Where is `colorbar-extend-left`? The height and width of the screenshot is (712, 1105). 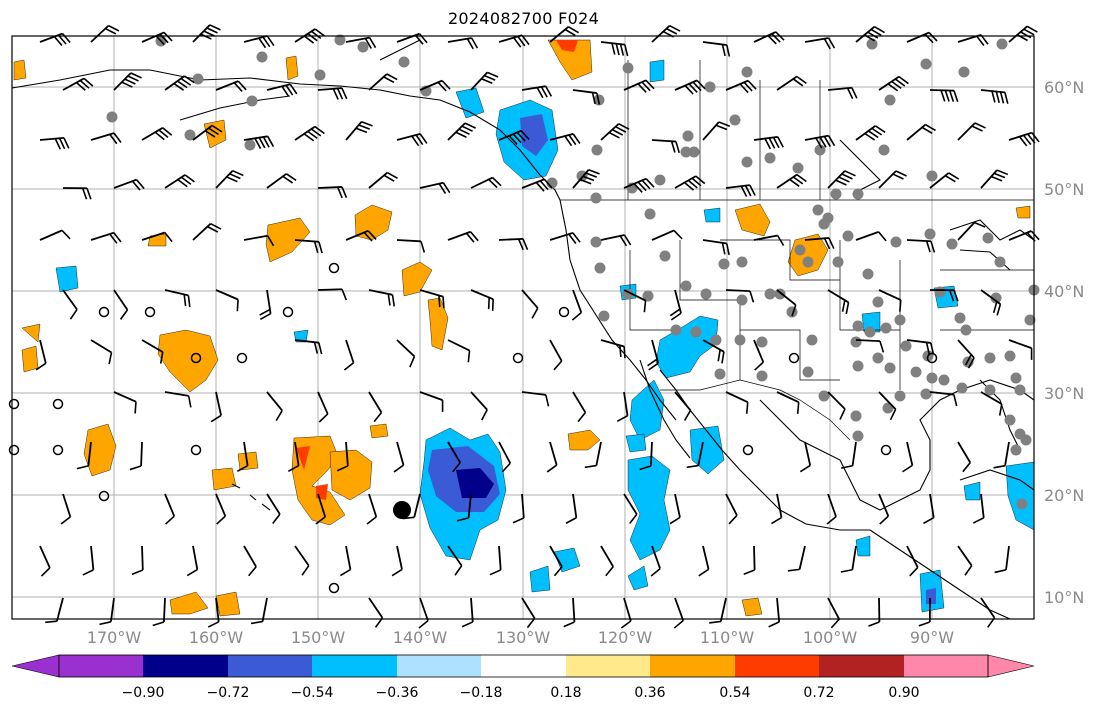 colorbar-extend-left is located at coordinates (35, 666).